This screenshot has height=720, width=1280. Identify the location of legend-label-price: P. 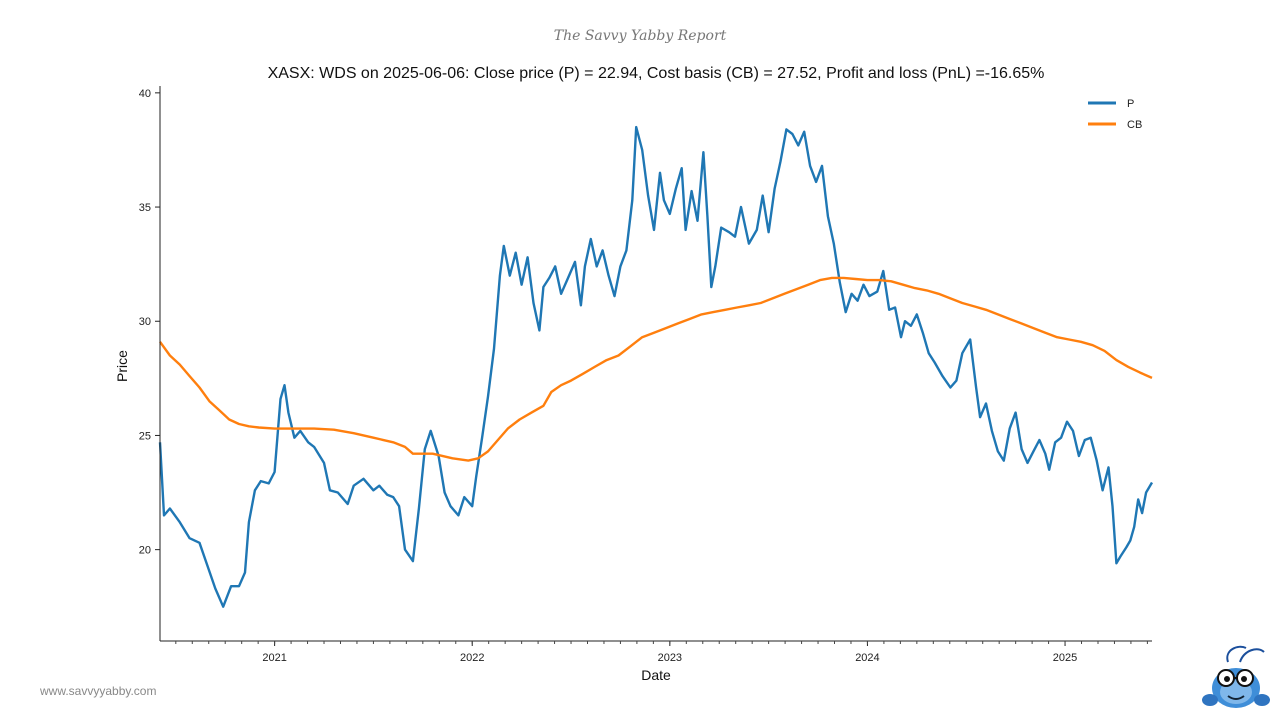
(1130, 104).